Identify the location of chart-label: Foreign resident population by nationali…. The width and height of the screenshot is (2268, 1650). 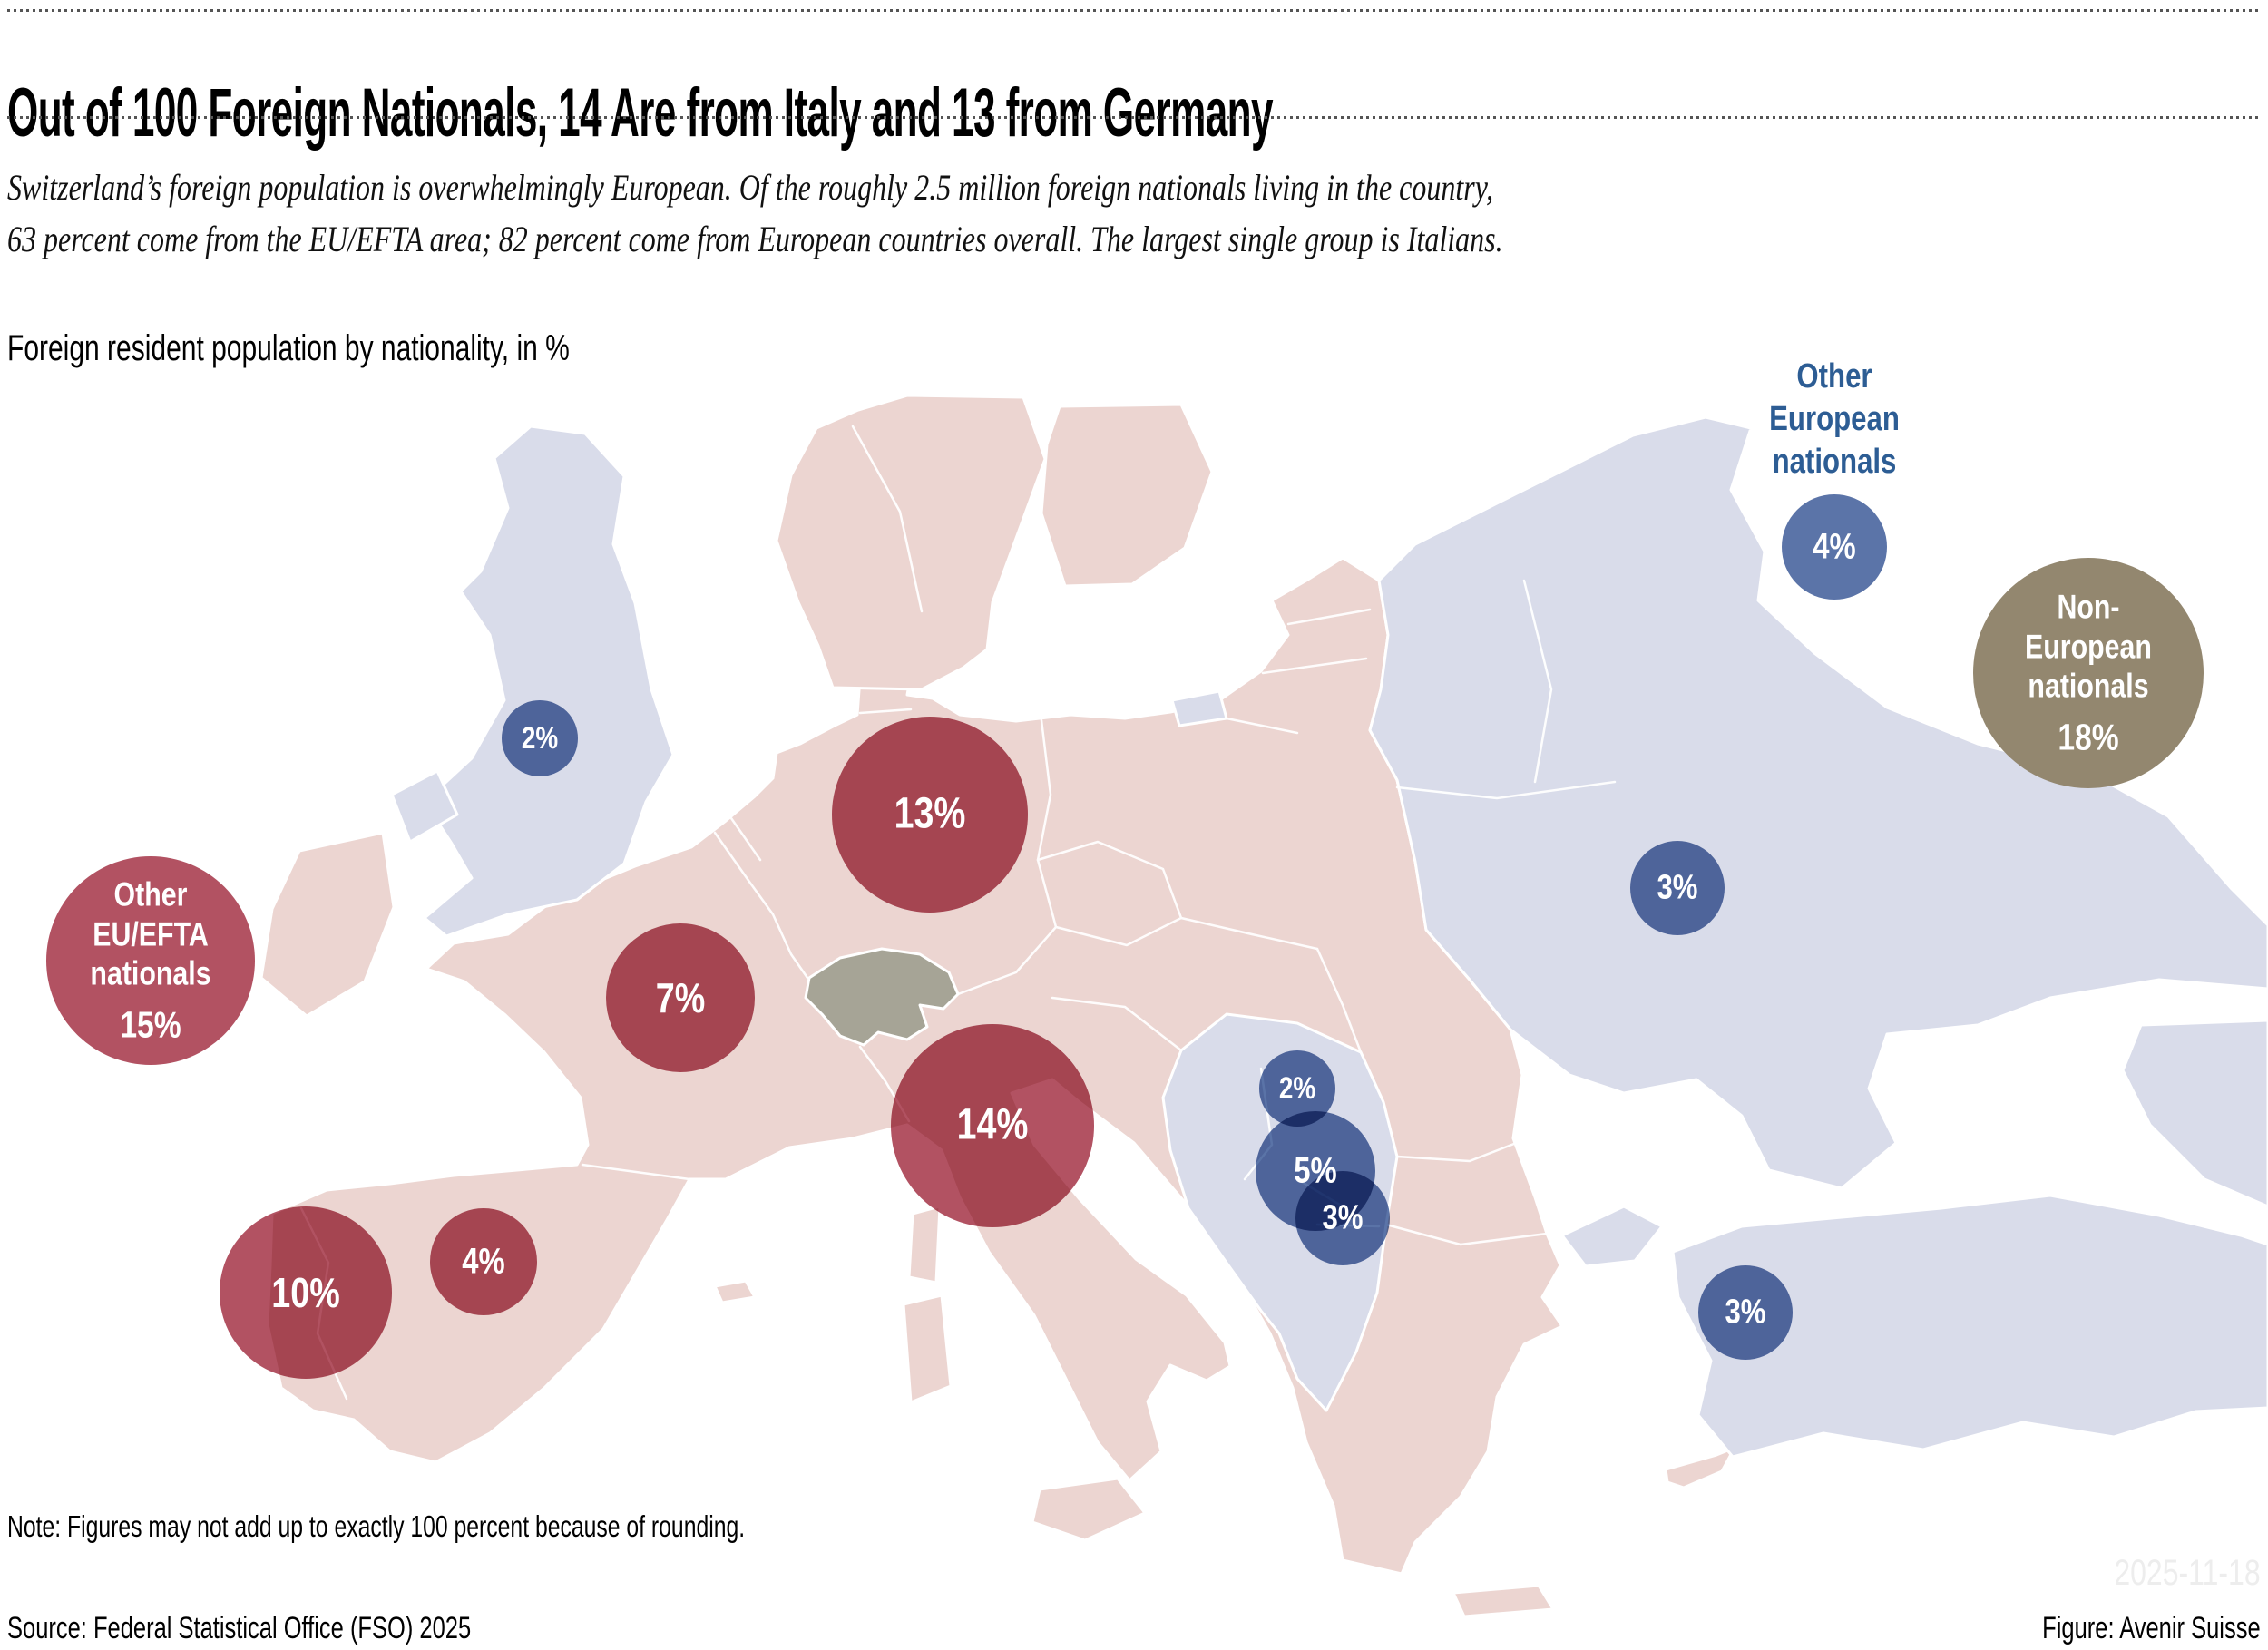
(289, 348).